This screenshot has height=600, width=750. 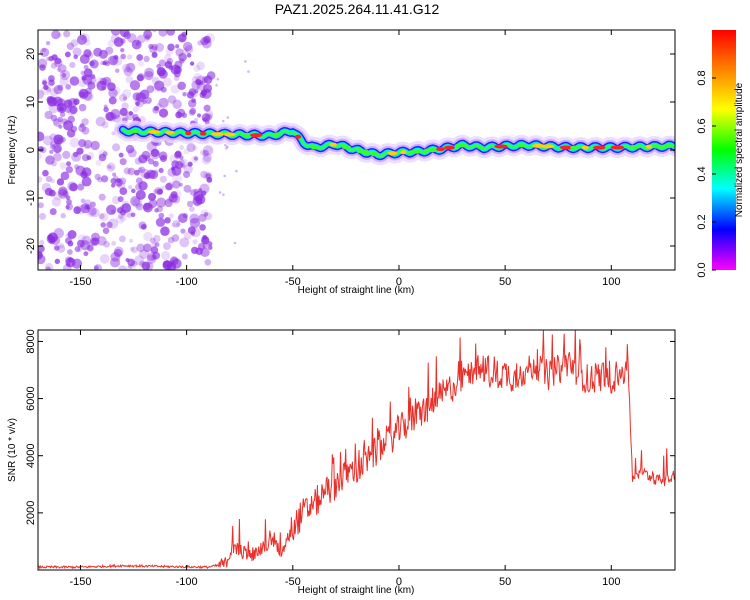 What do you see at coordinates (724, 150) in the screenshot?
I see `colorbar-gradient` at bounding box center [724, 150].